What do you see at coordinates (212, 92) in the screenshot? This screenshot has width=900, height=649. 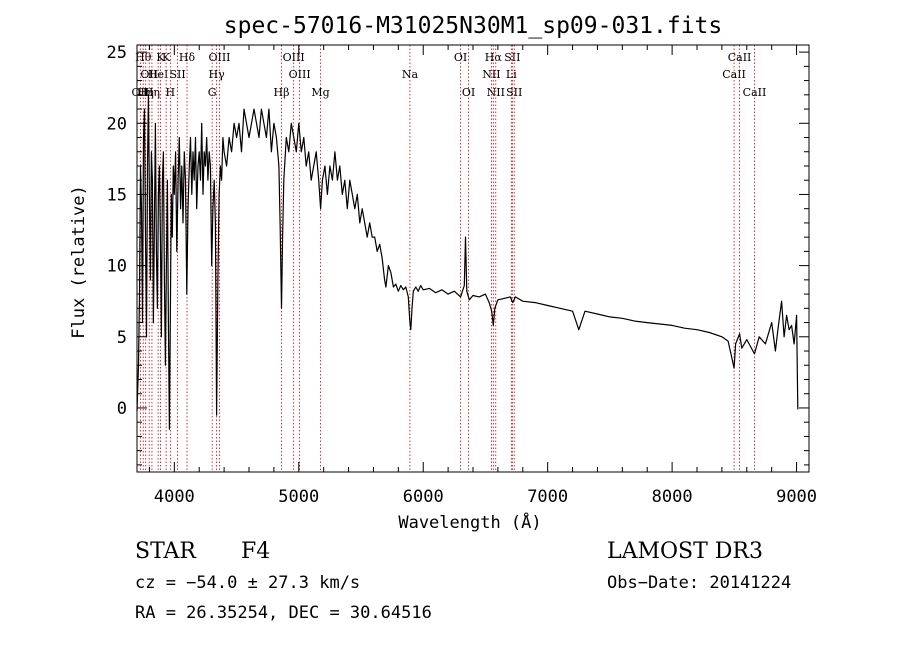 I see `marker-label-g: G` at bounding box center [212, 92].